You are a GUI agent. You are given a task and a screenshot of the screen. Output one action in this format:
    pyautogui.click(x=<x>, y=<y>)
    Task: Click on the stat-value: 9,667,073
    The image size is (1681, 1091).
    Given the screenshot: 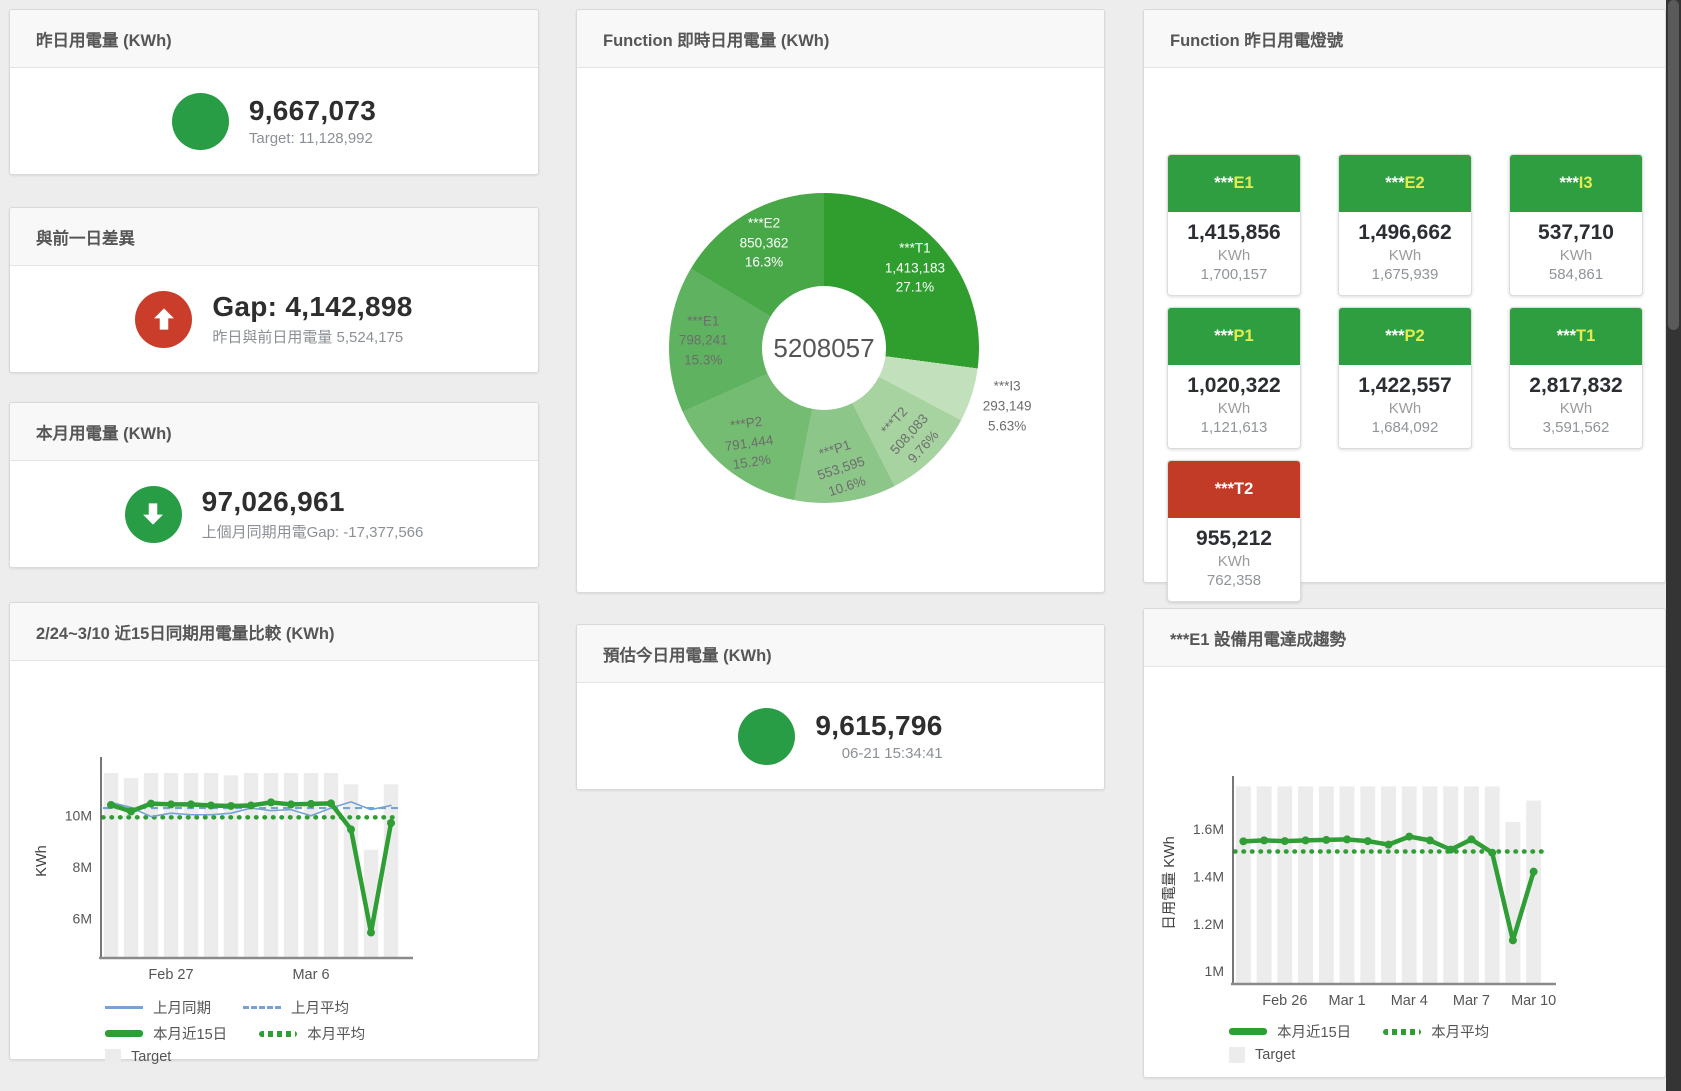 What is the action you would take?
    pyautogui.click(x=312, y=110)
    